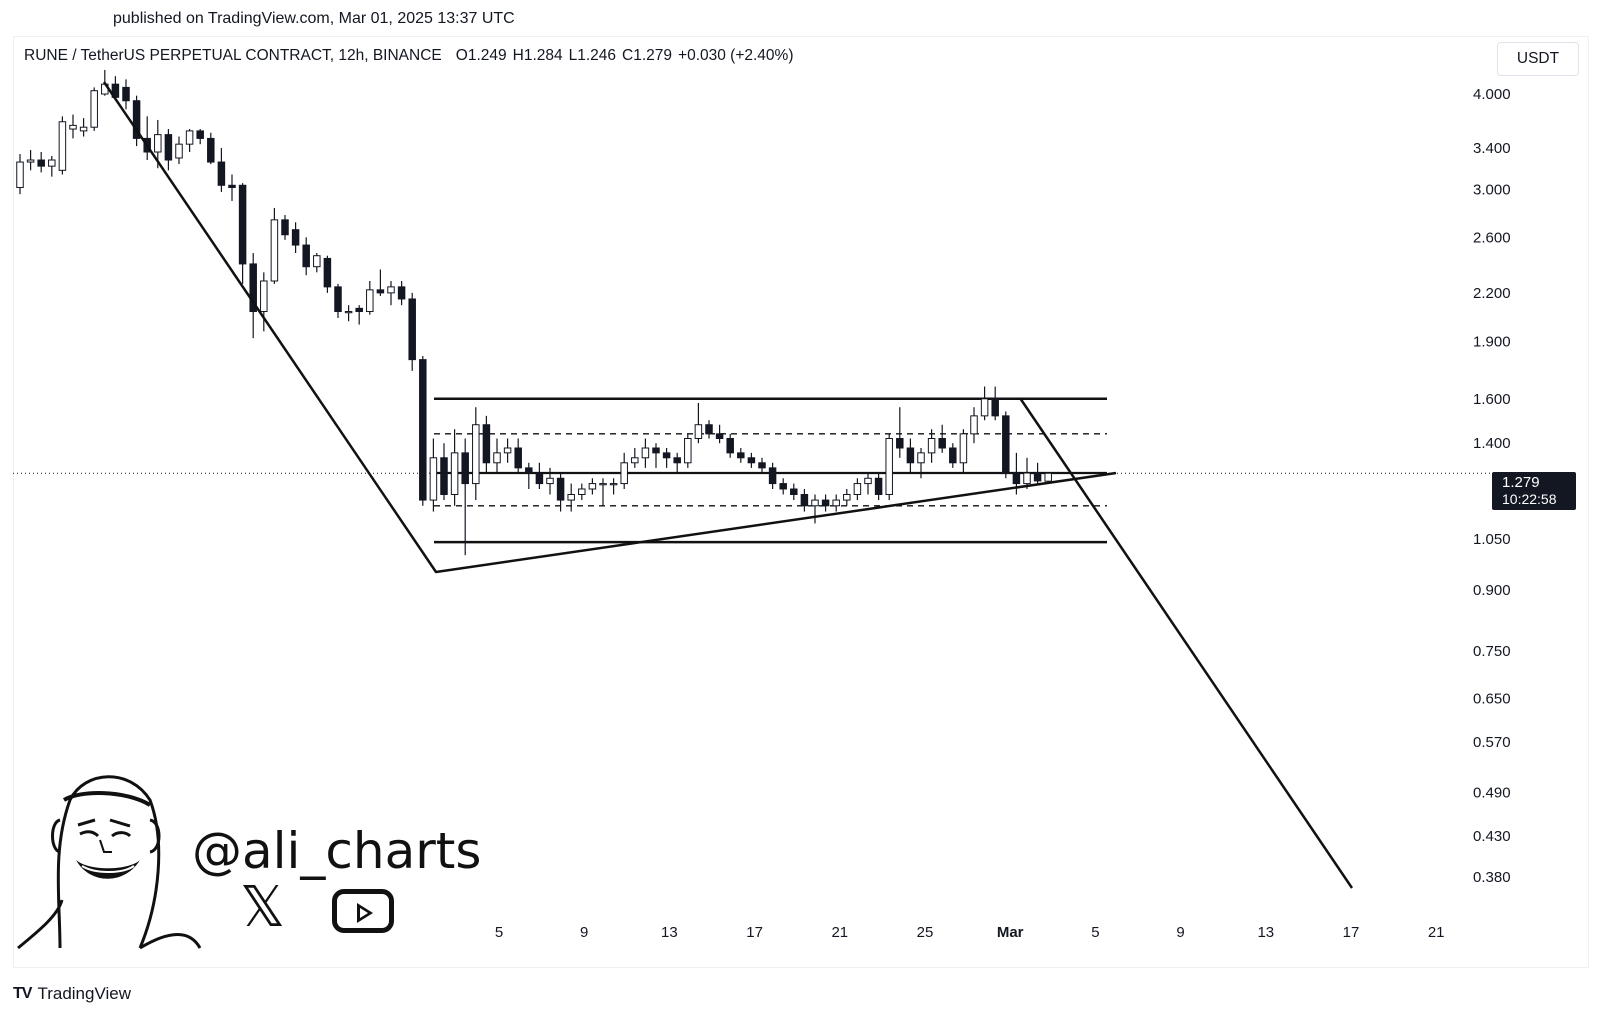 This screenshot has height=1015, width=1600. Describe the element at coordinates (72, 994) in the screenshot. I see `tradingview-footer: TV TradingView` at that location.